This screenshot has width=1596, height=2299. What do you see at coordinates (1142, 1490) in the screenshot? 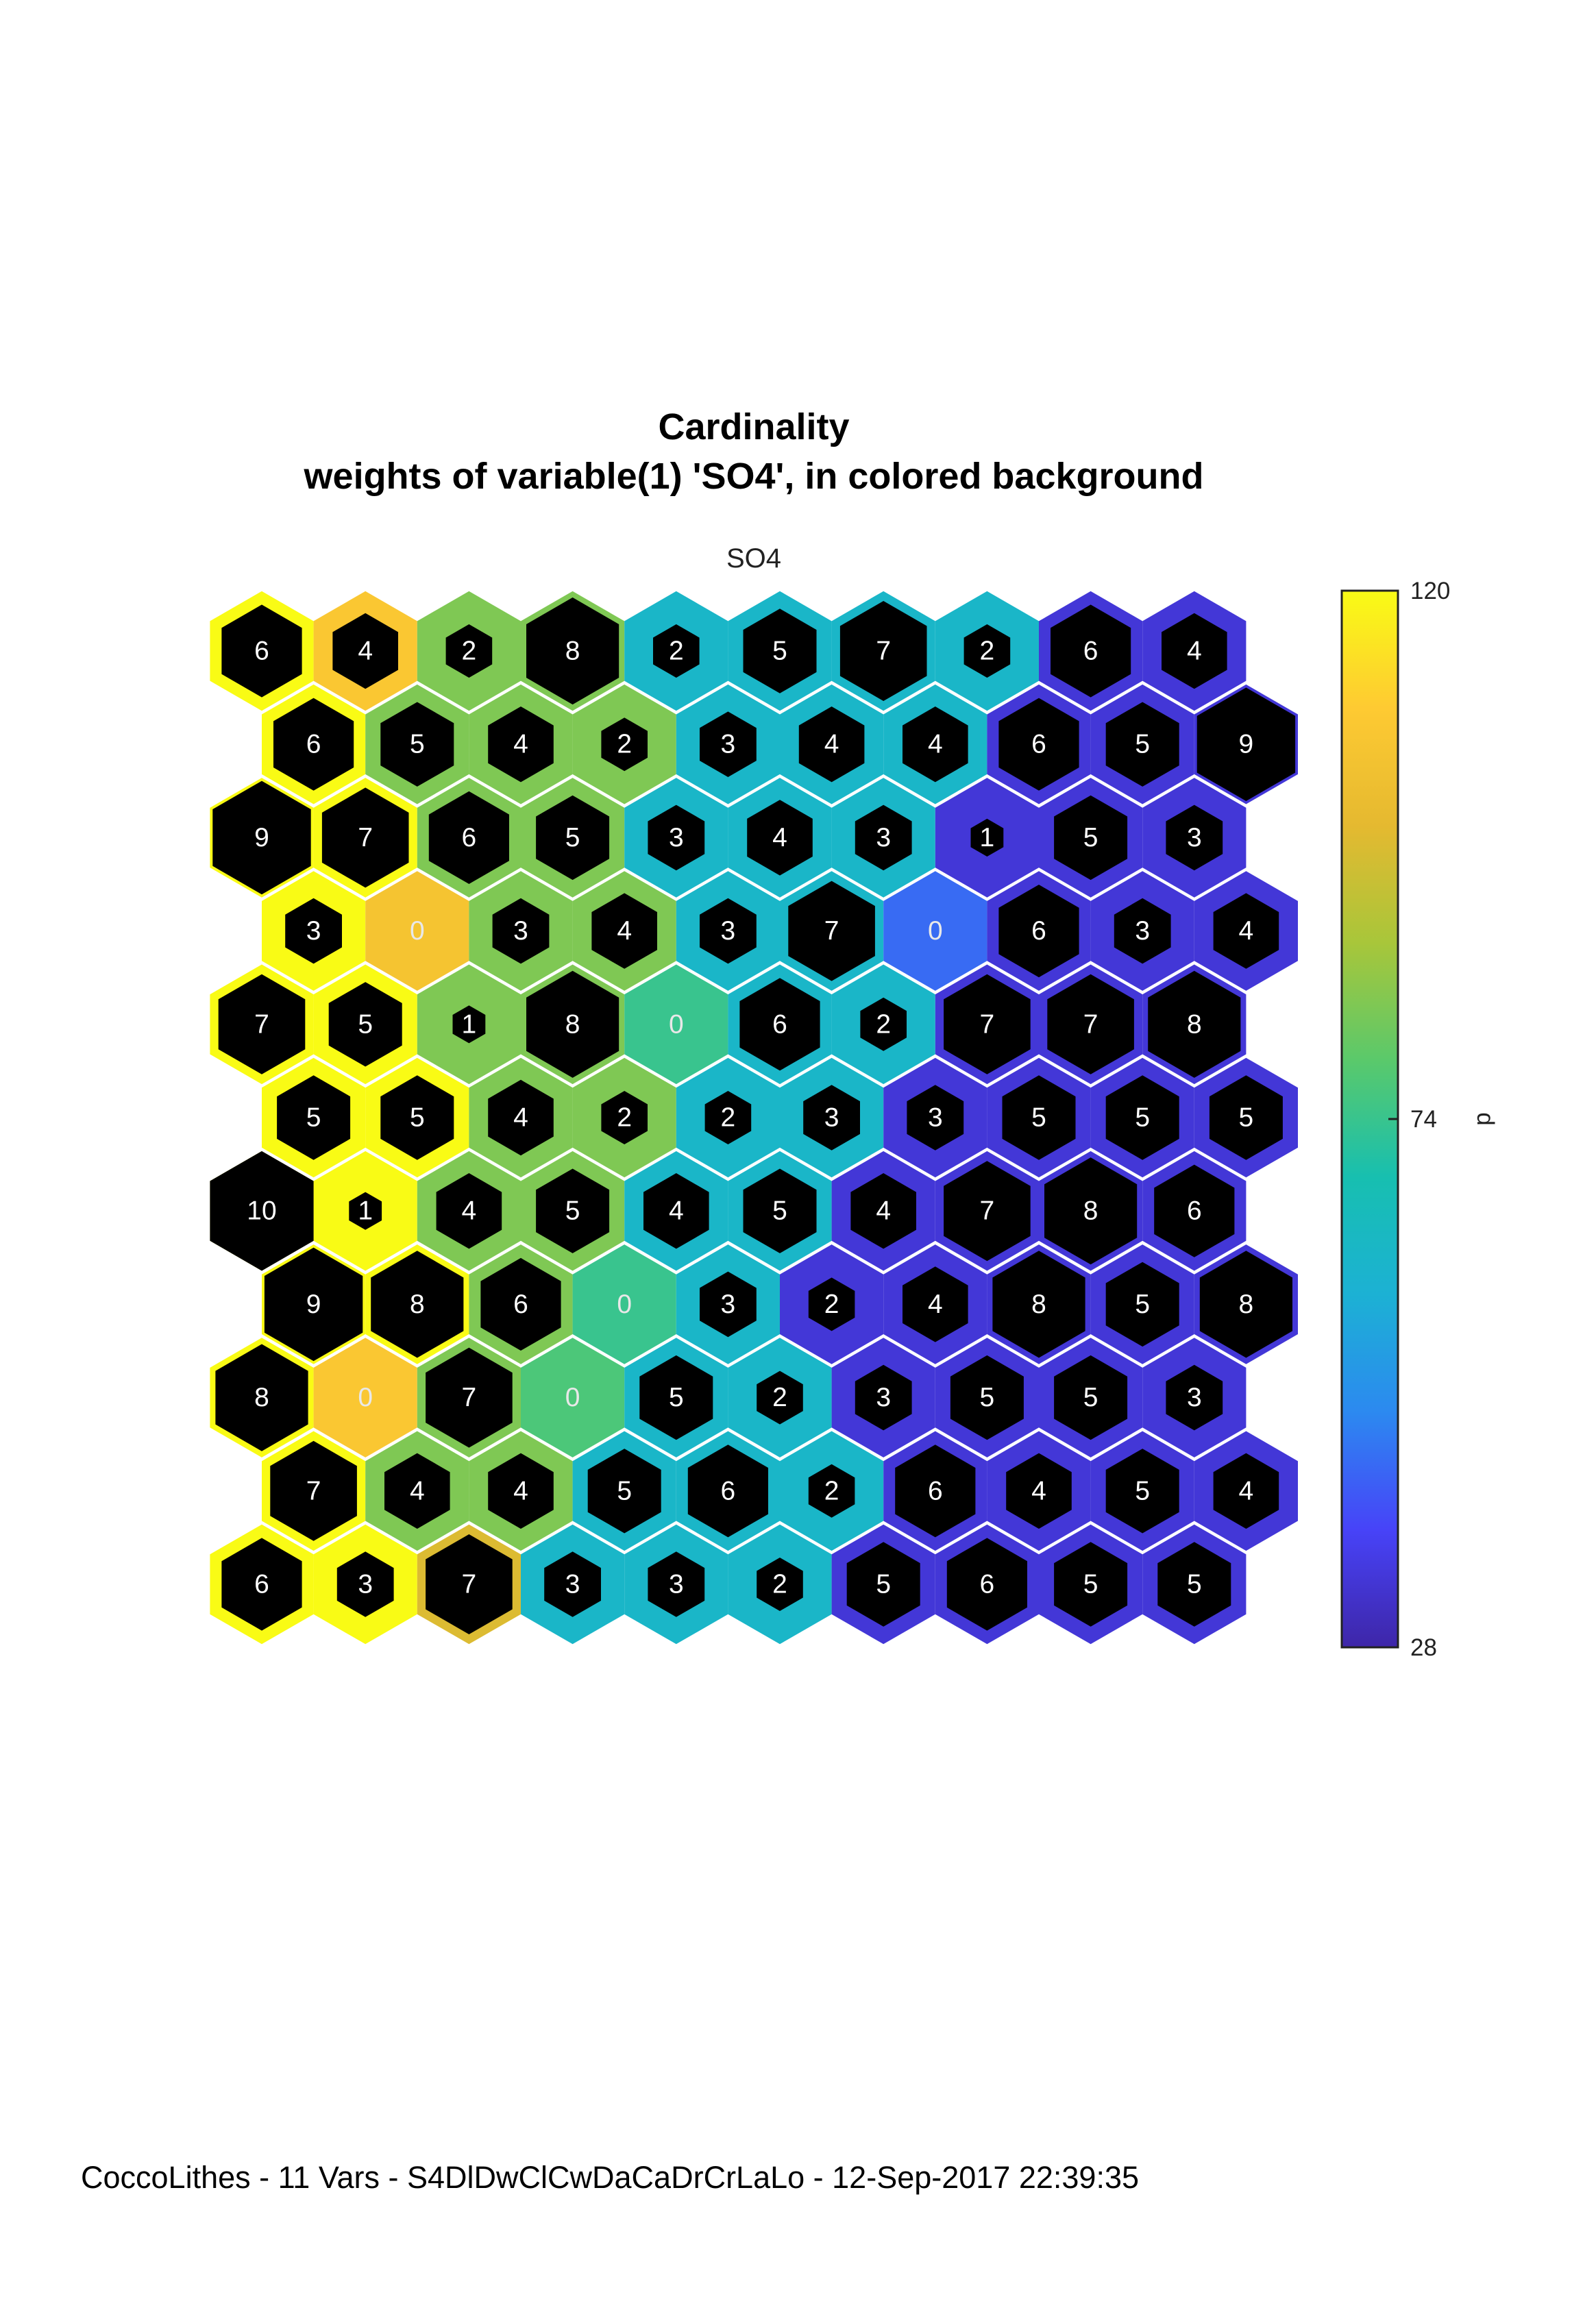
I see `count-label-r9-c8: 5` at bounding box center [1142, 1490].